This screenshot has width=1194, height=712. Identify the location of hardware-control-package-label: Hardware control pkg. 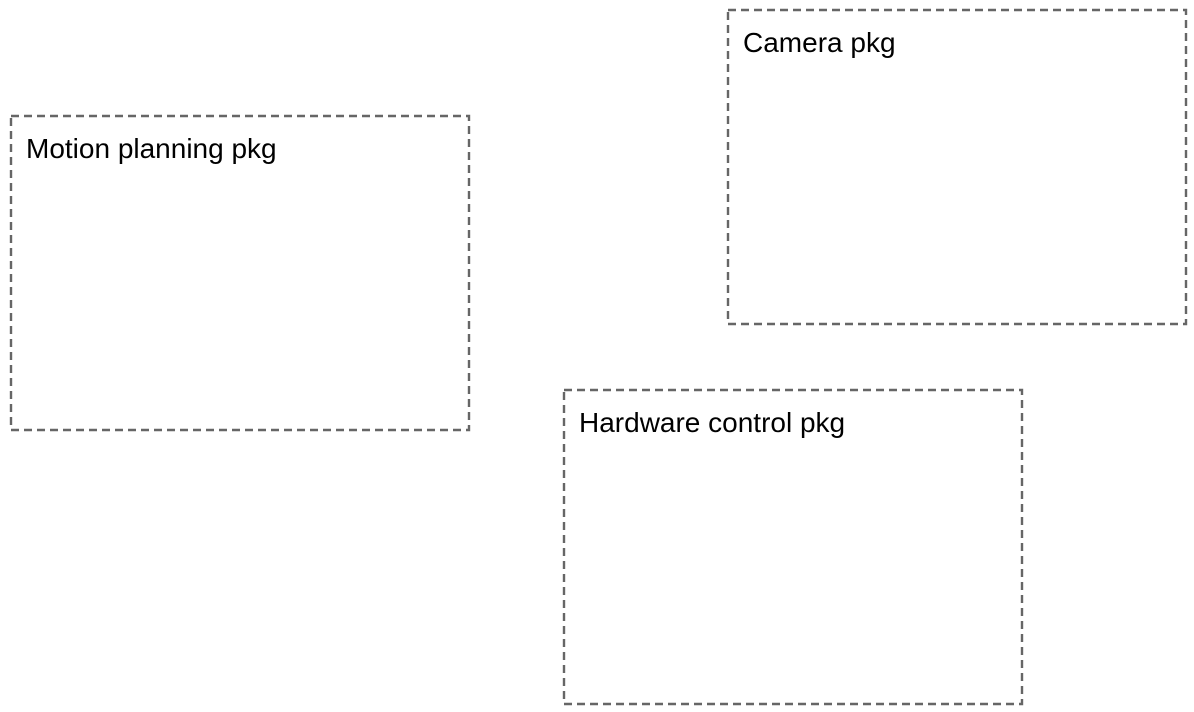
(712, 422).